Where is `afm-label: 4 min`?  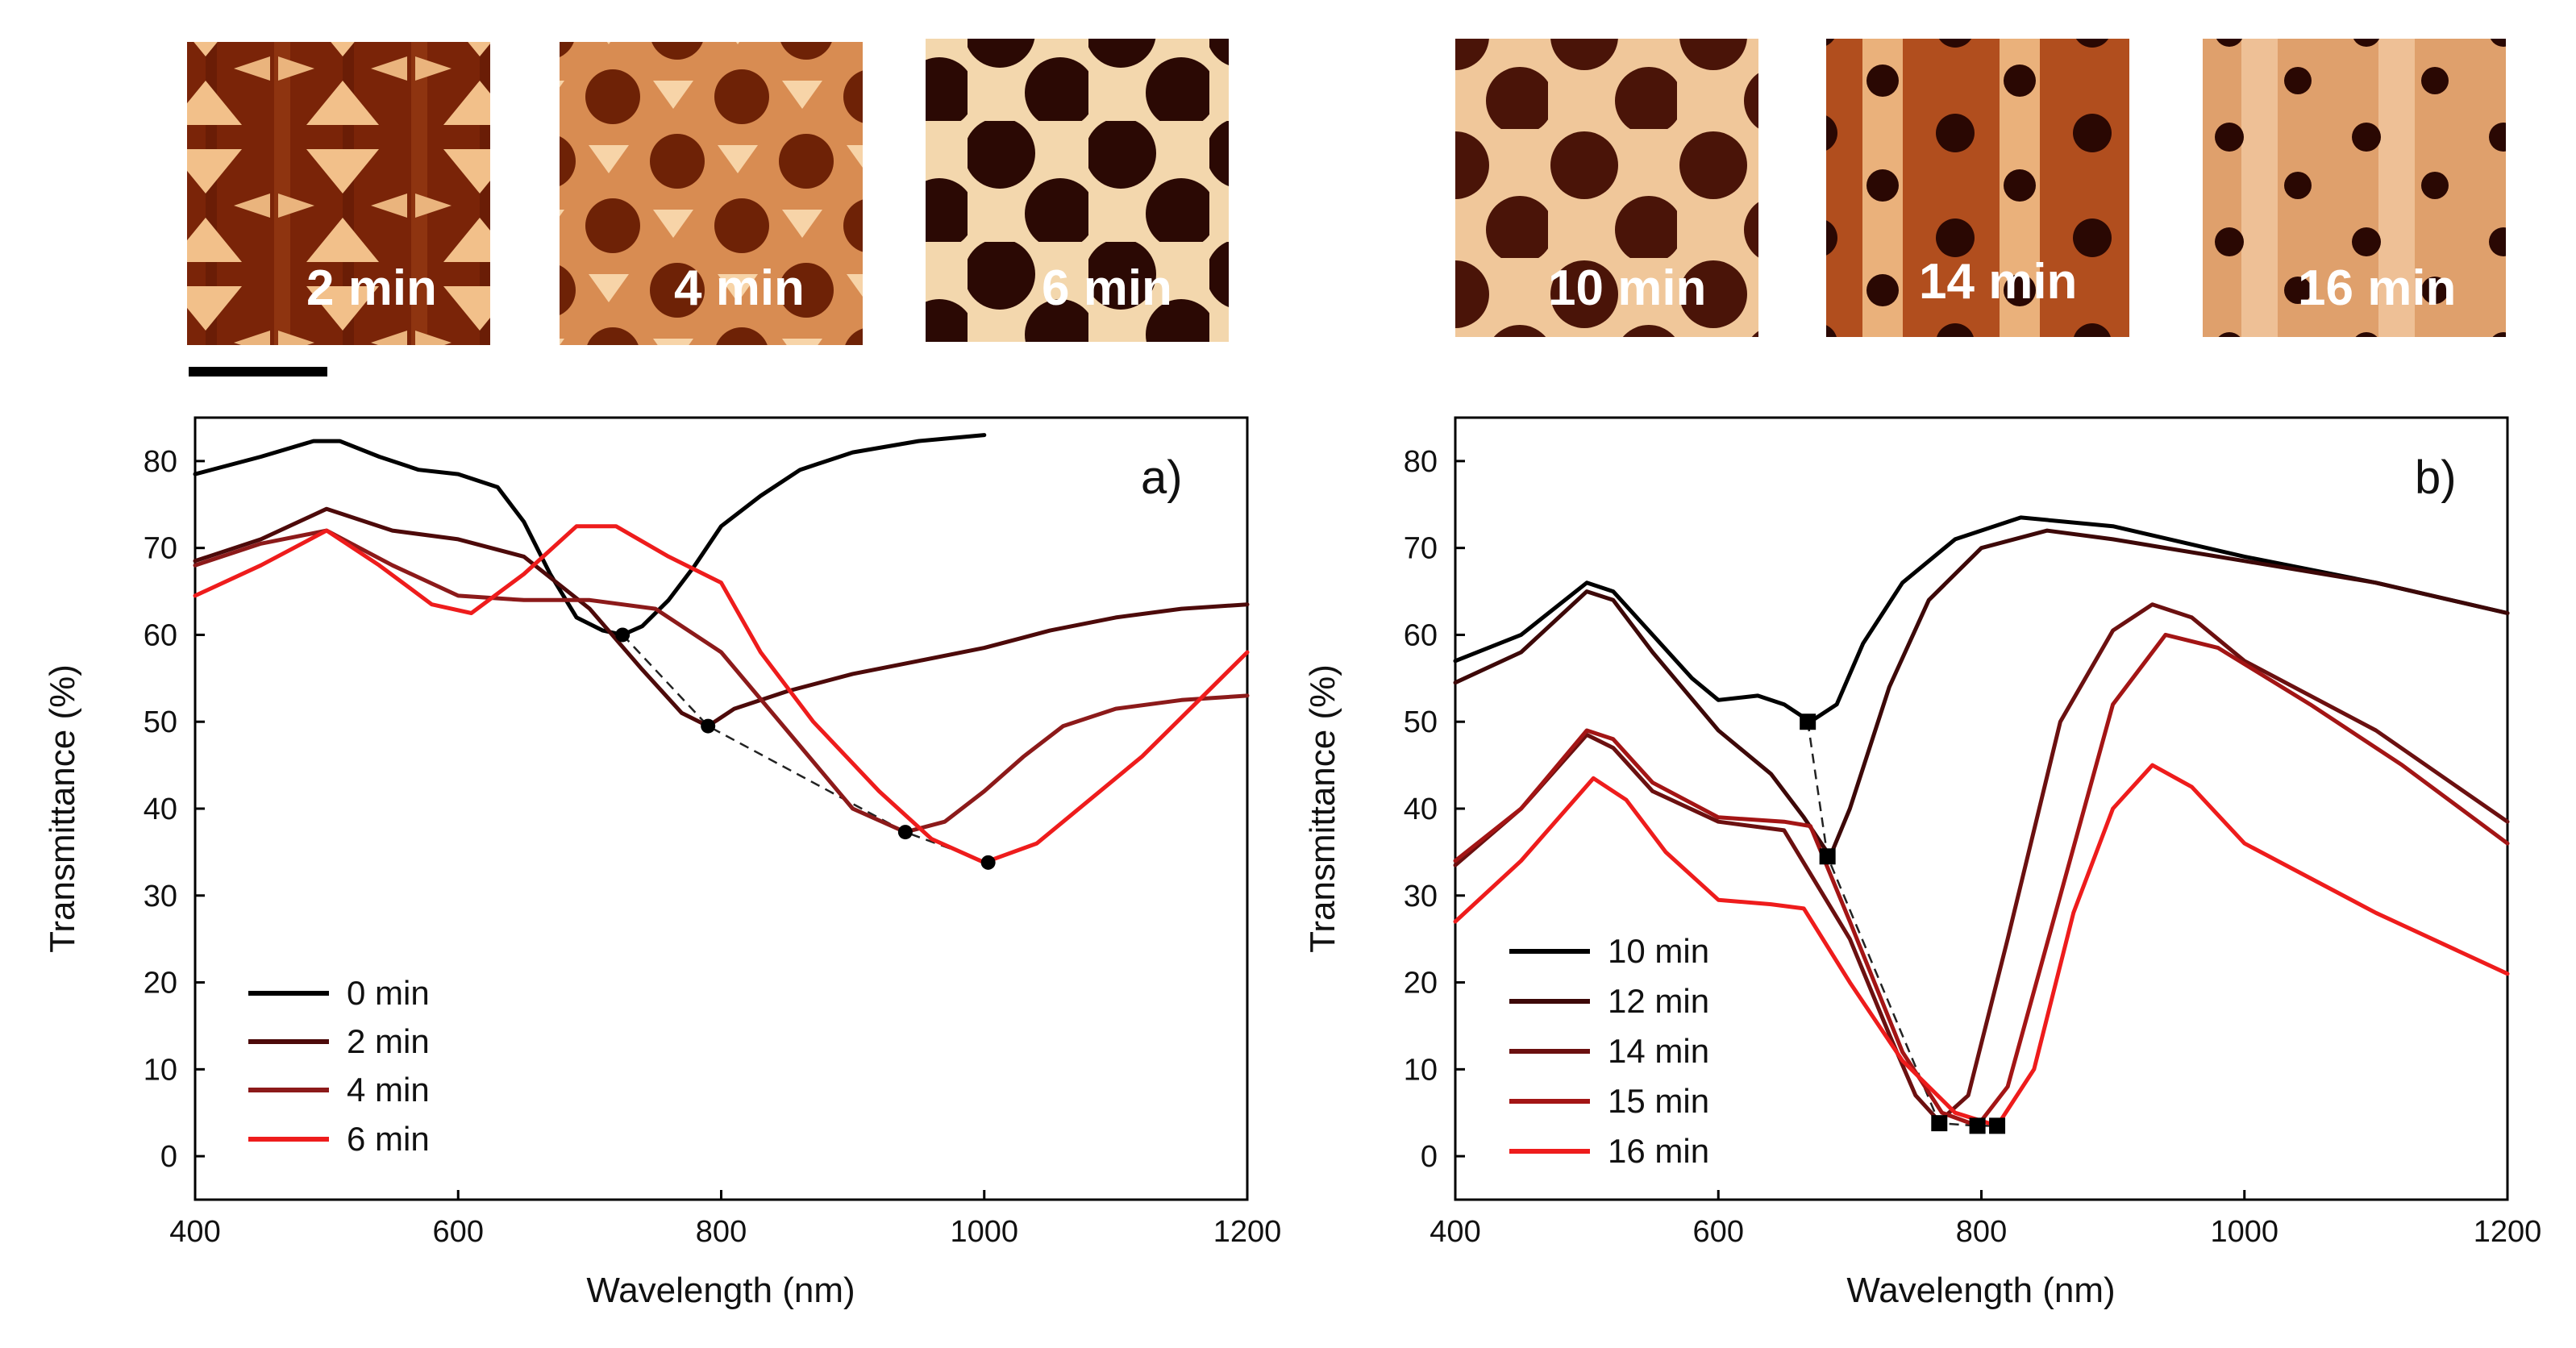 afm-label: 4 min is located at coordinates (739, 288).